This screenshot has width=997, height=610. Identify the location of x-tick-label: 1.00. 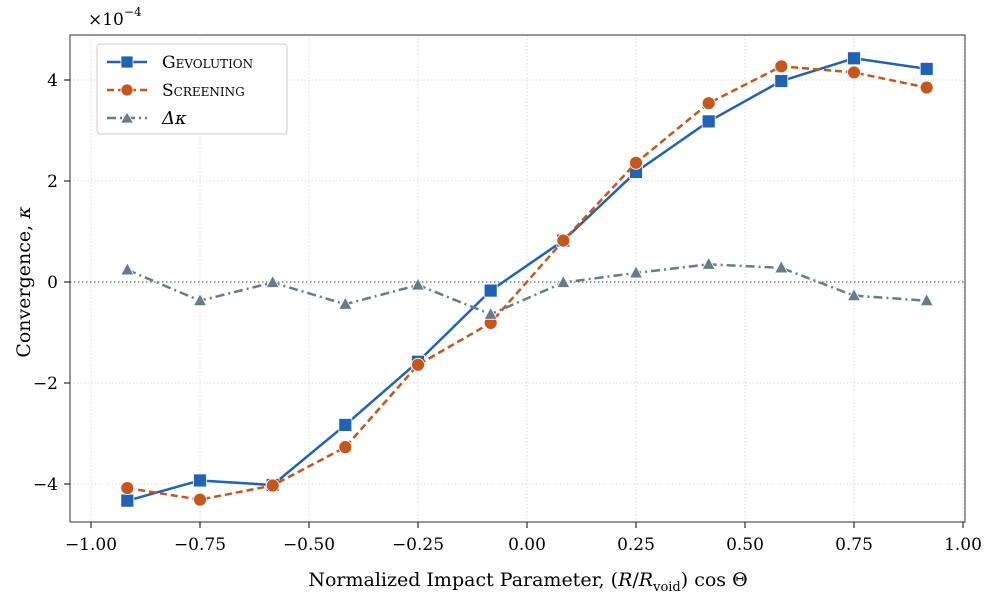
(963, 545).